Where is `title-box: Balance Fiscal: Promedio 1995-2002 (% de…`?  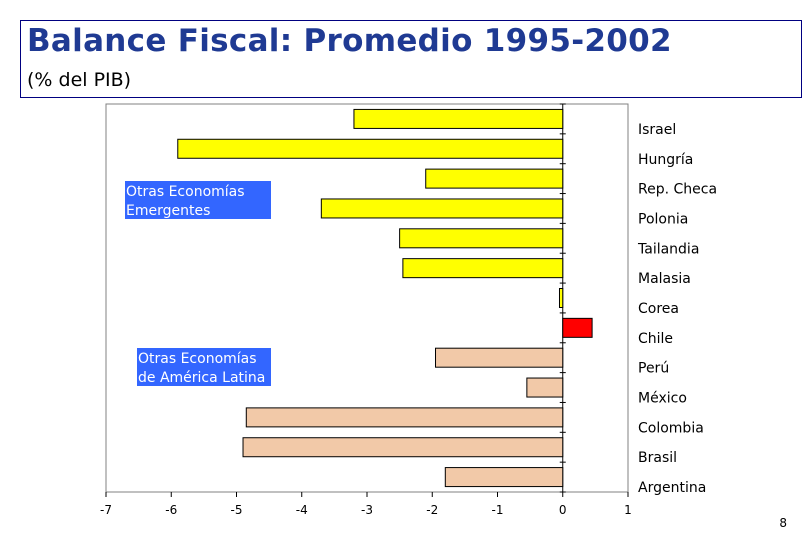 title-box: Balance Fiscal: Promedio 1995-2002 (% de… is located at coordinates (411, 59).